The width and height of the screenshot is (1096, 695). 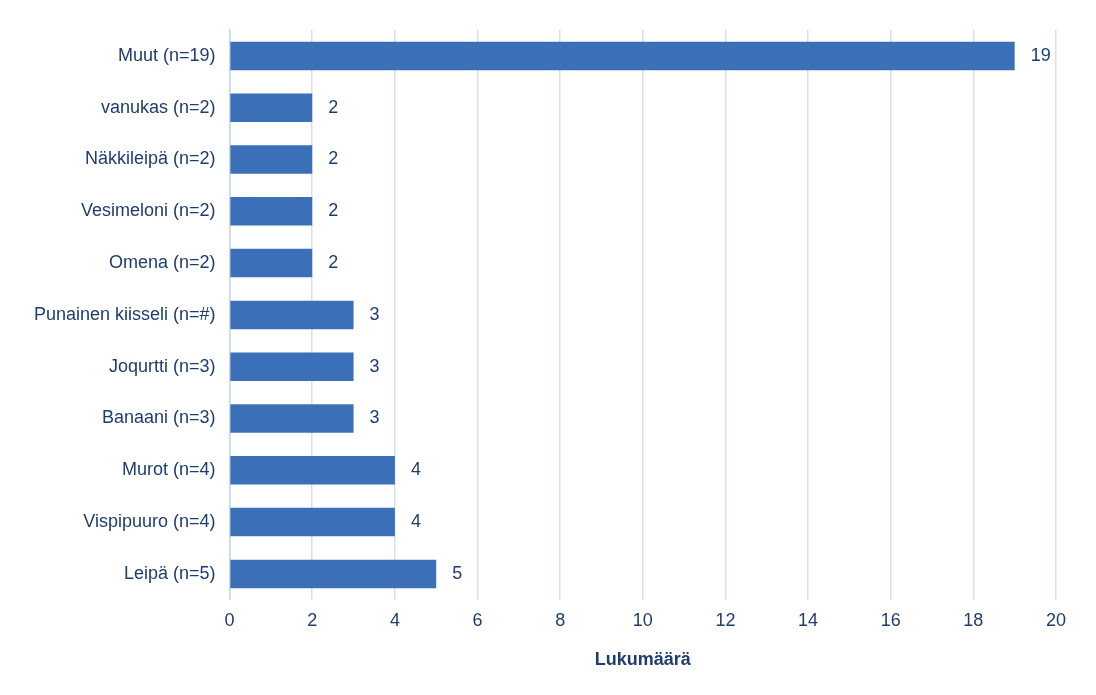 What do you see at coordinates (162, 365) in the screenshot?
I see `y-tick-label: Joqurtti (n=3)` at bounding box center [162, 365].